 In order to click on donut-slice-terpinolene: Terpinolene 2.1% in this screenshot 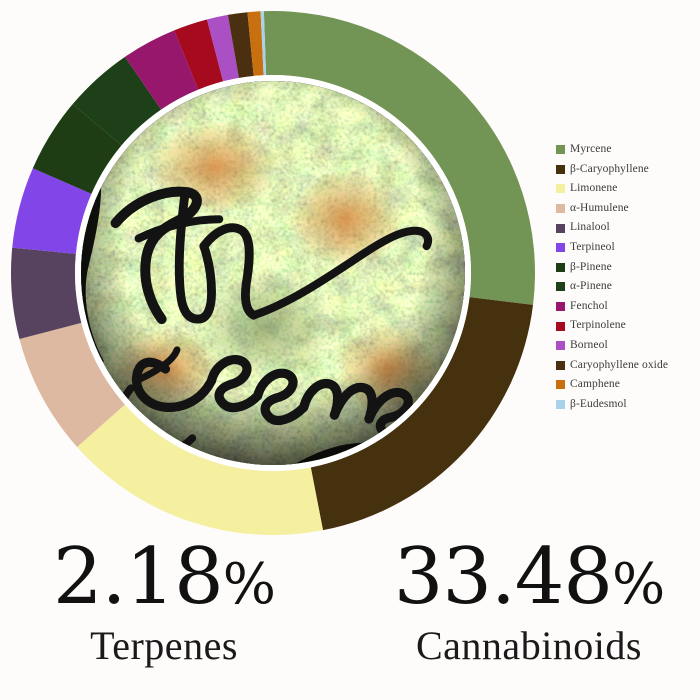, I will do `click(199, 54)`.